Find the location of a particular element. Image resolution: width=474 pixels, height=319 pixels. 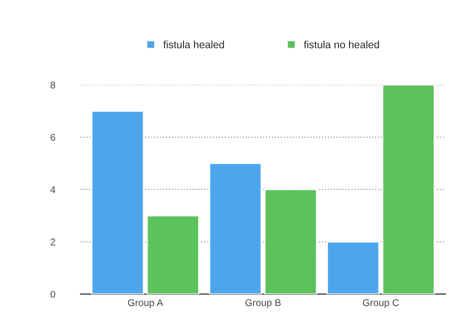

legend-label: fistula no healed is located at coordinates (341, 44).